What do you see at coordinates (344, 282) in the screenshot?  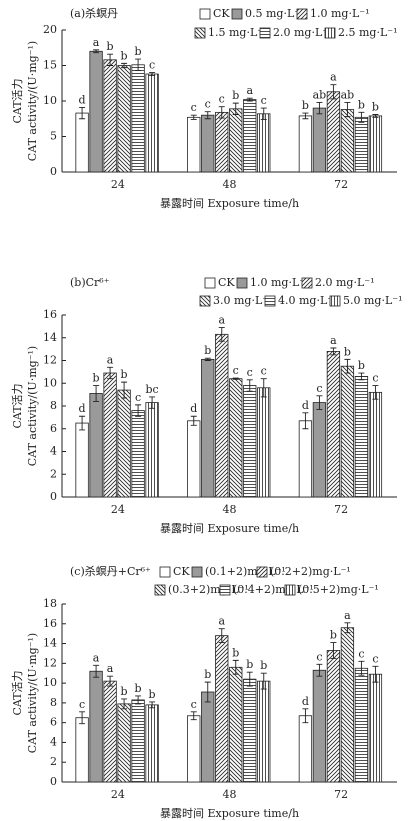 I see `legend-label: 2.0 mg·L⁻¹` at bounding box center [344, 282].